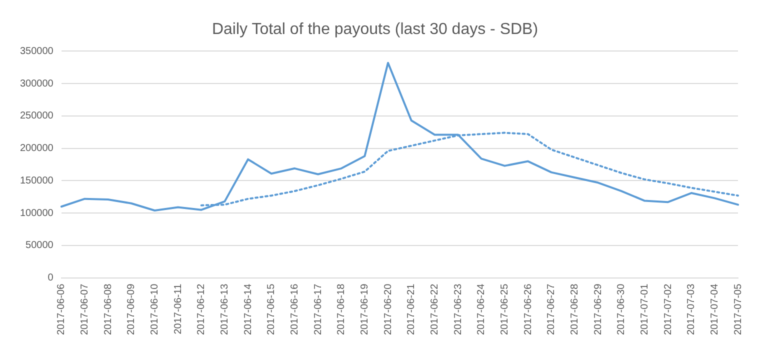 This screenshot has height=349, width=768. Describe the element at coordinates (272, 309) in the screenshot. I see `x-tick-label: 2017-06-15` at that location.